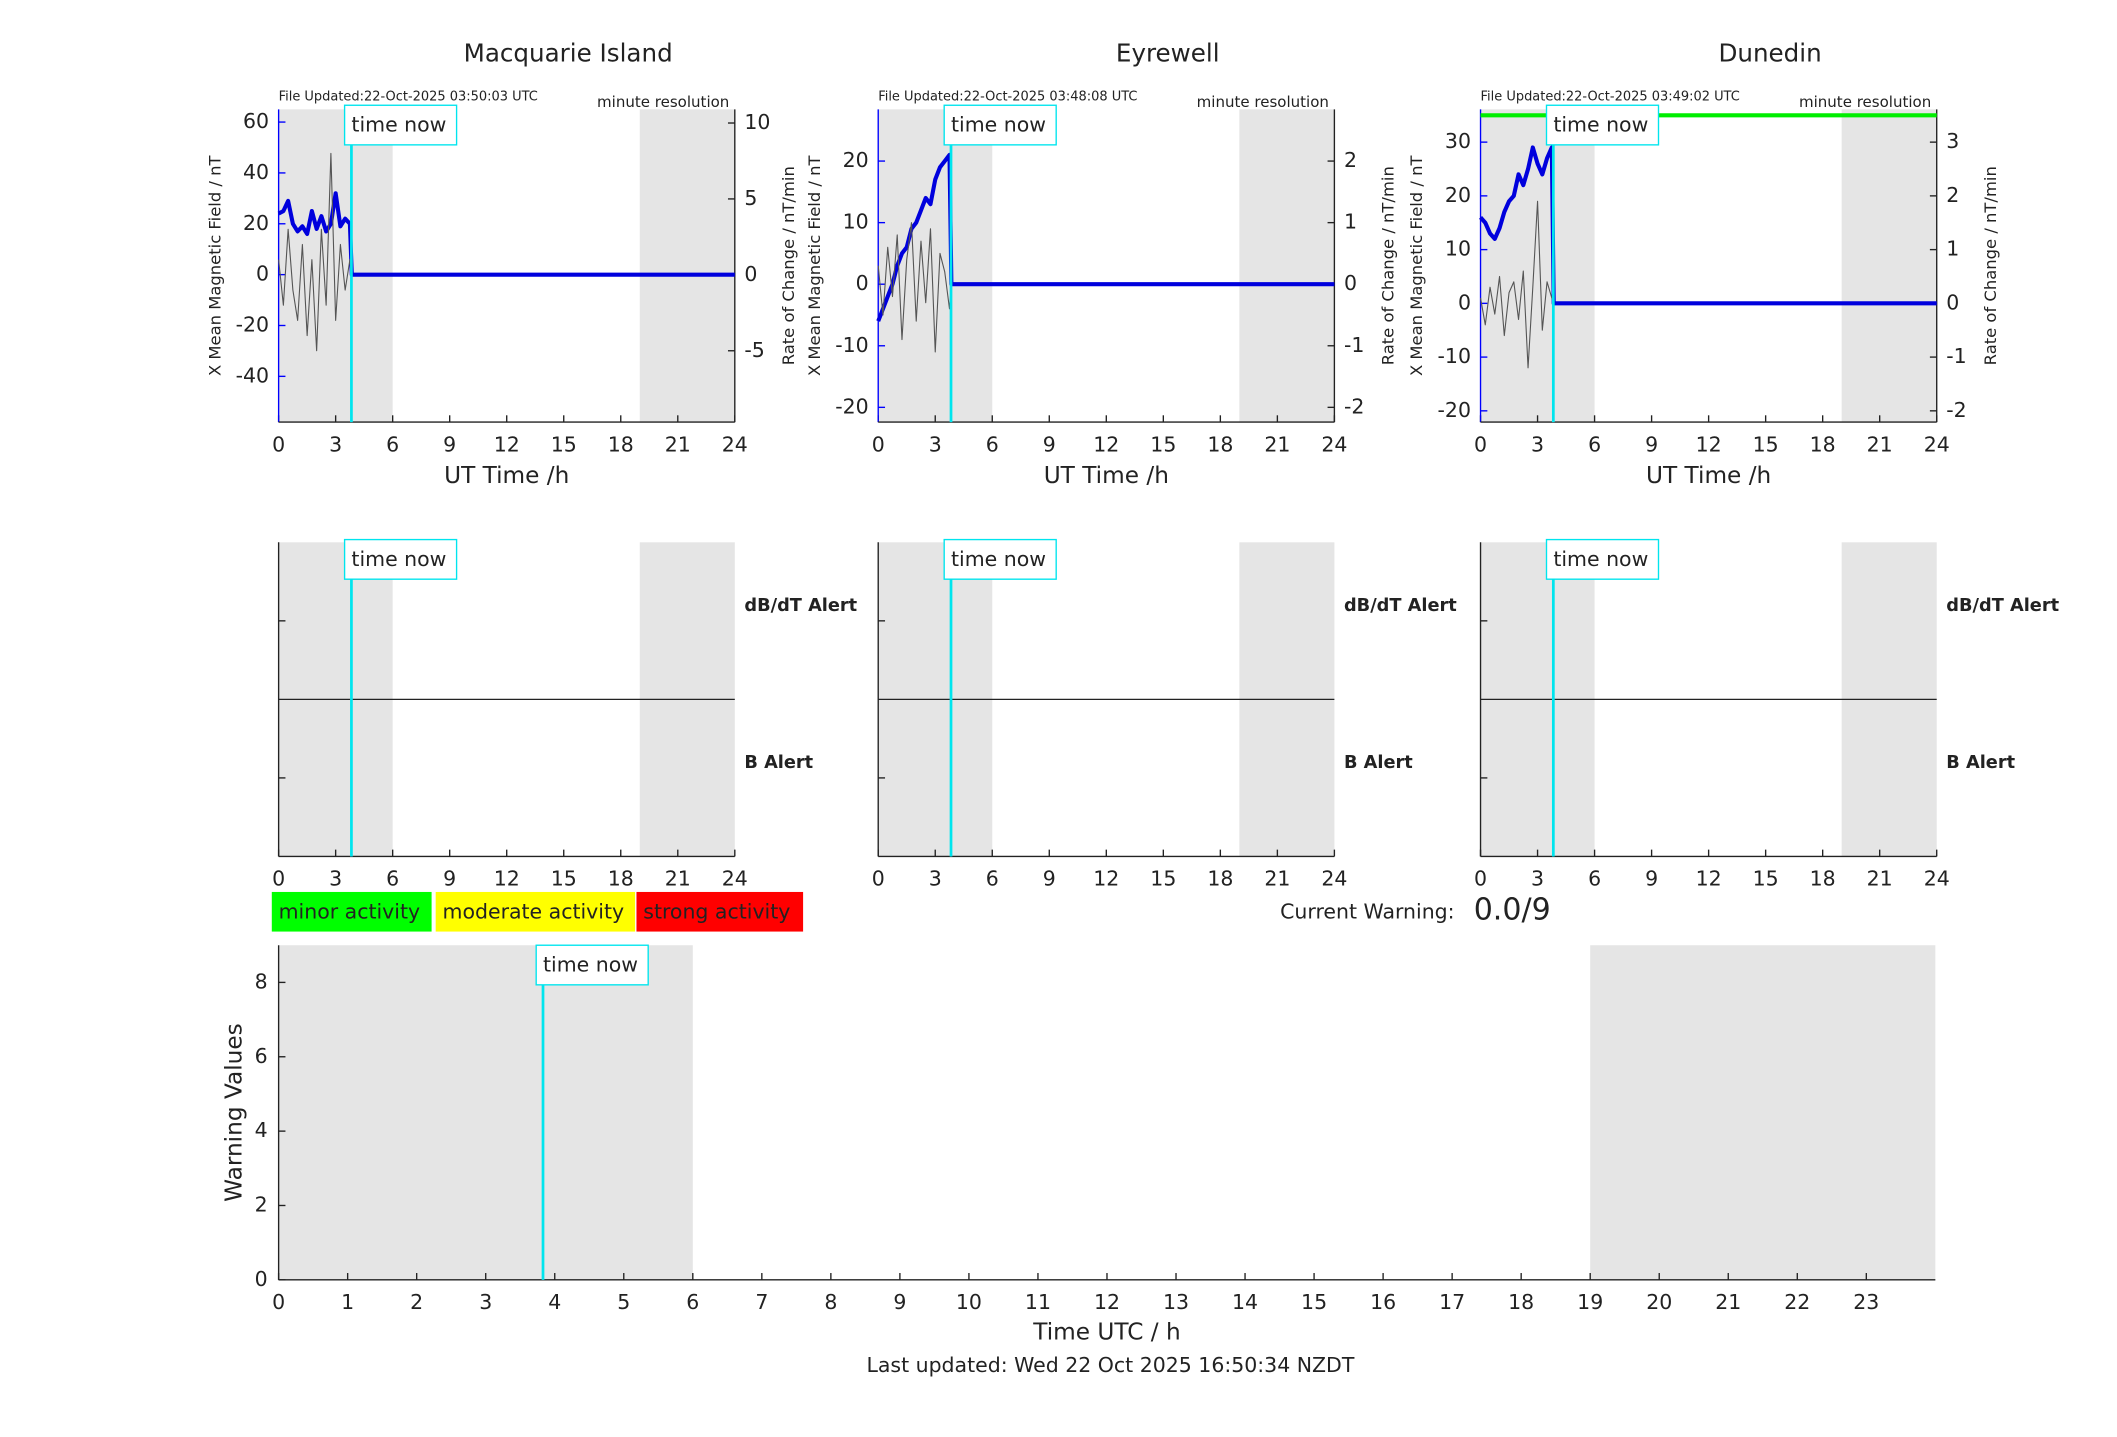  I want to click on chart-title: Dunedin, so click(1769, 53).